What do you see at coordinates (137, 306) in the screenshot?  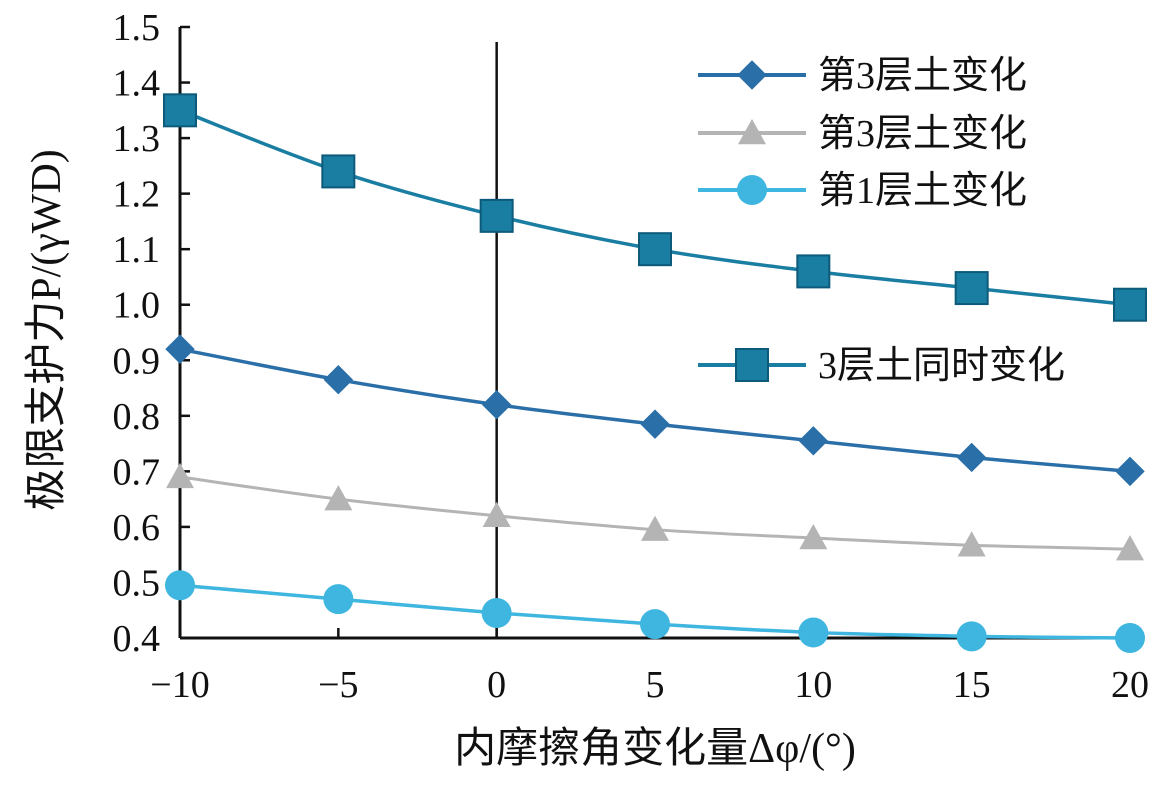 I see `y-tick-label: 1.0` at bounding box center [137, 306].